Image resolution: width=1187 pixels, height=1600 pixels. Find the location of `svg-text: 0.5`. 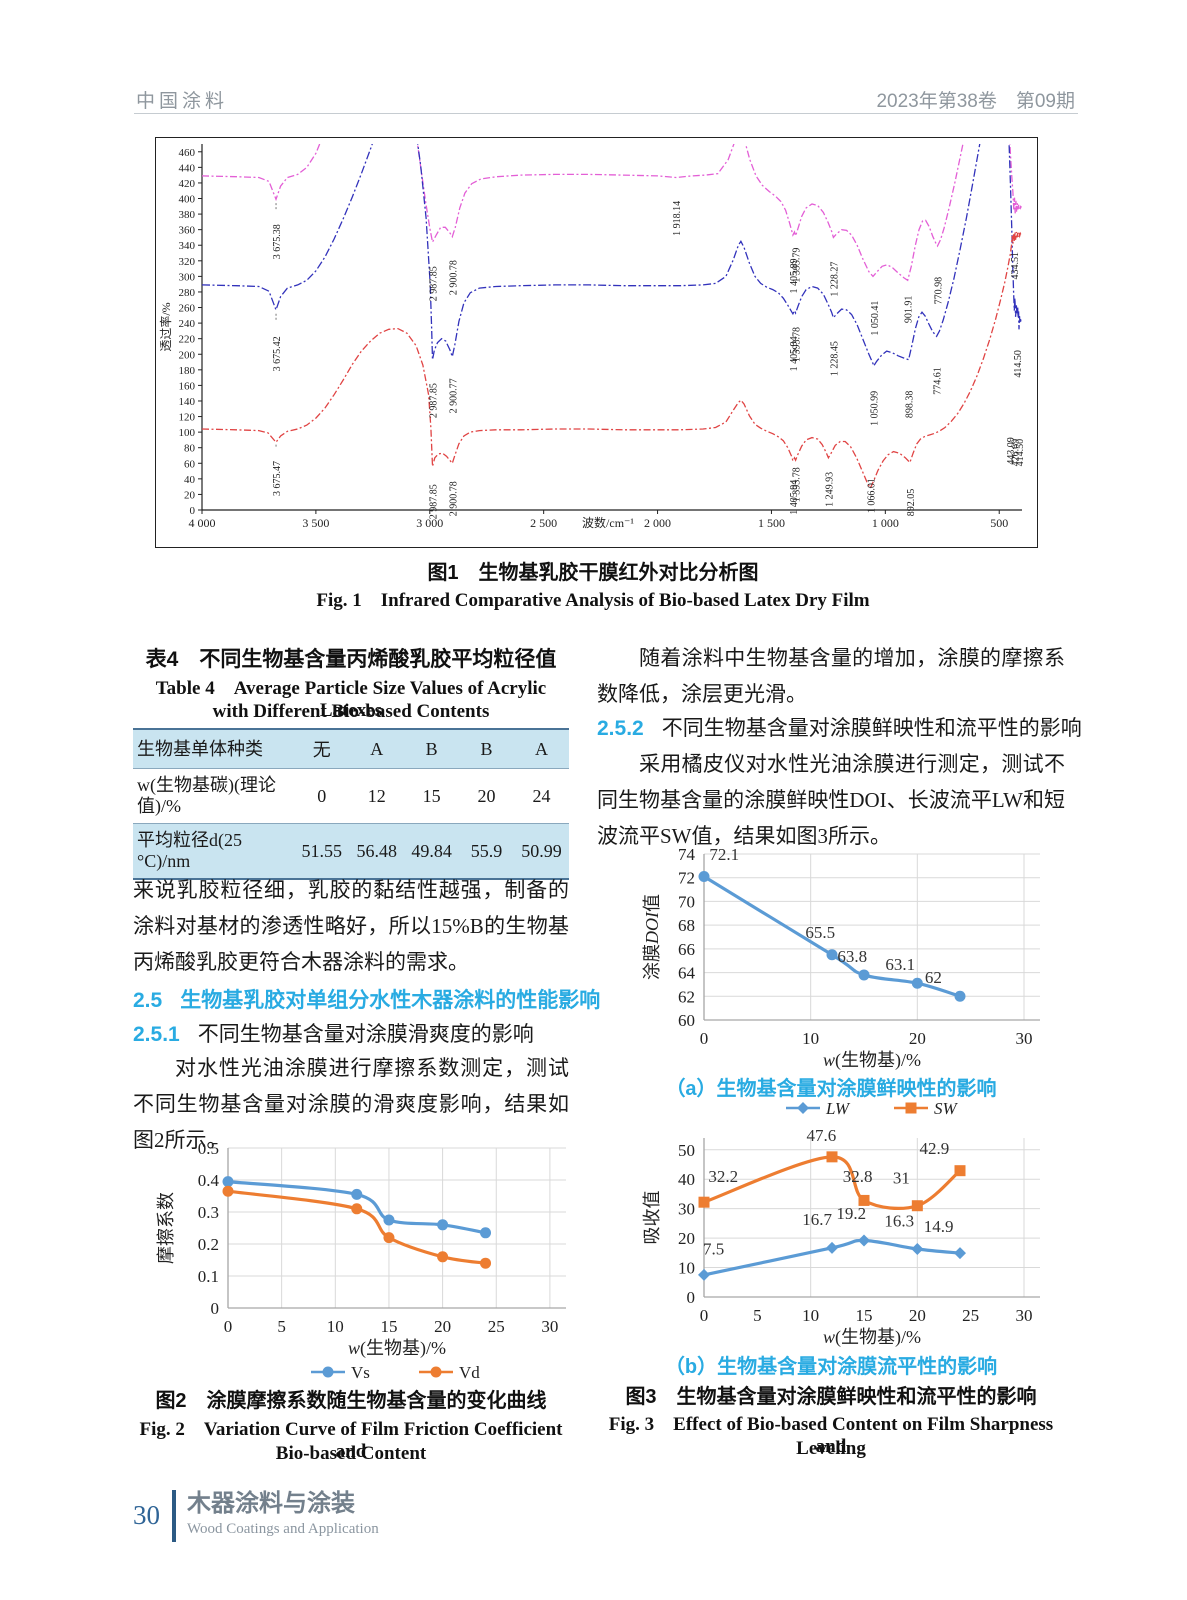

svg-text: 0.5 is located at coordinates (208, 1148).